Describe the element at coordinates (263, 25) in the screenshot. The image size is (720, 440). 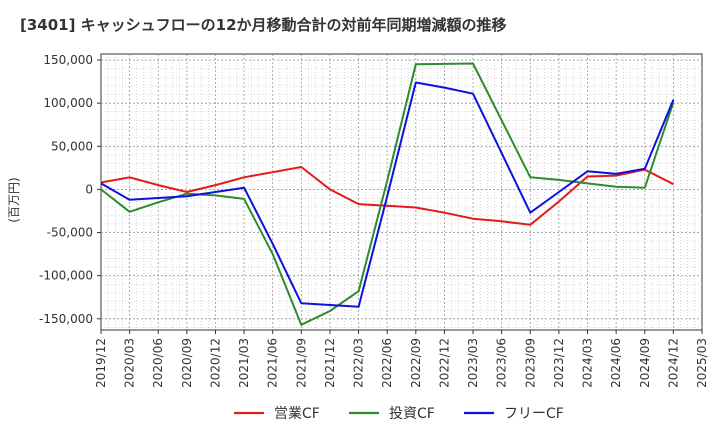
I see `chart-title: [3401] キャッシュフローの12か月移動合計の対前年同期増減額の推移` at that location.